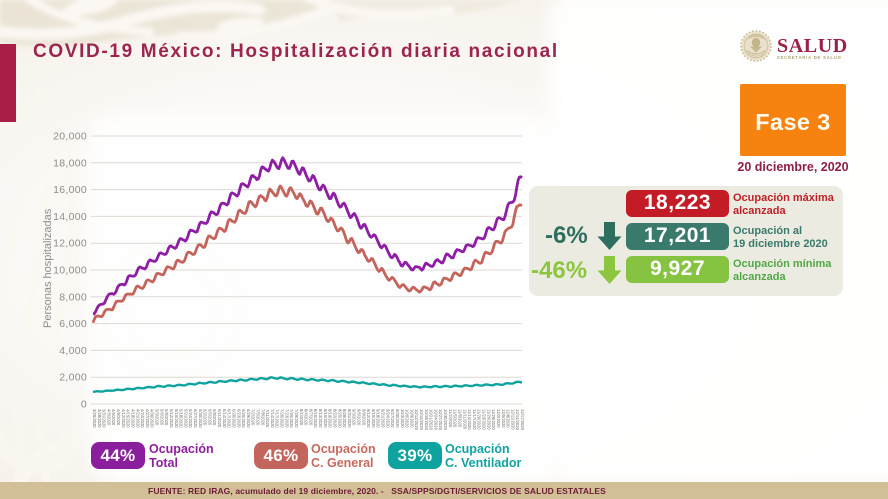 The height and width of the screenshot is (499, 888). I want to click on svg-text: 12/14/2020, so click(517, 420).